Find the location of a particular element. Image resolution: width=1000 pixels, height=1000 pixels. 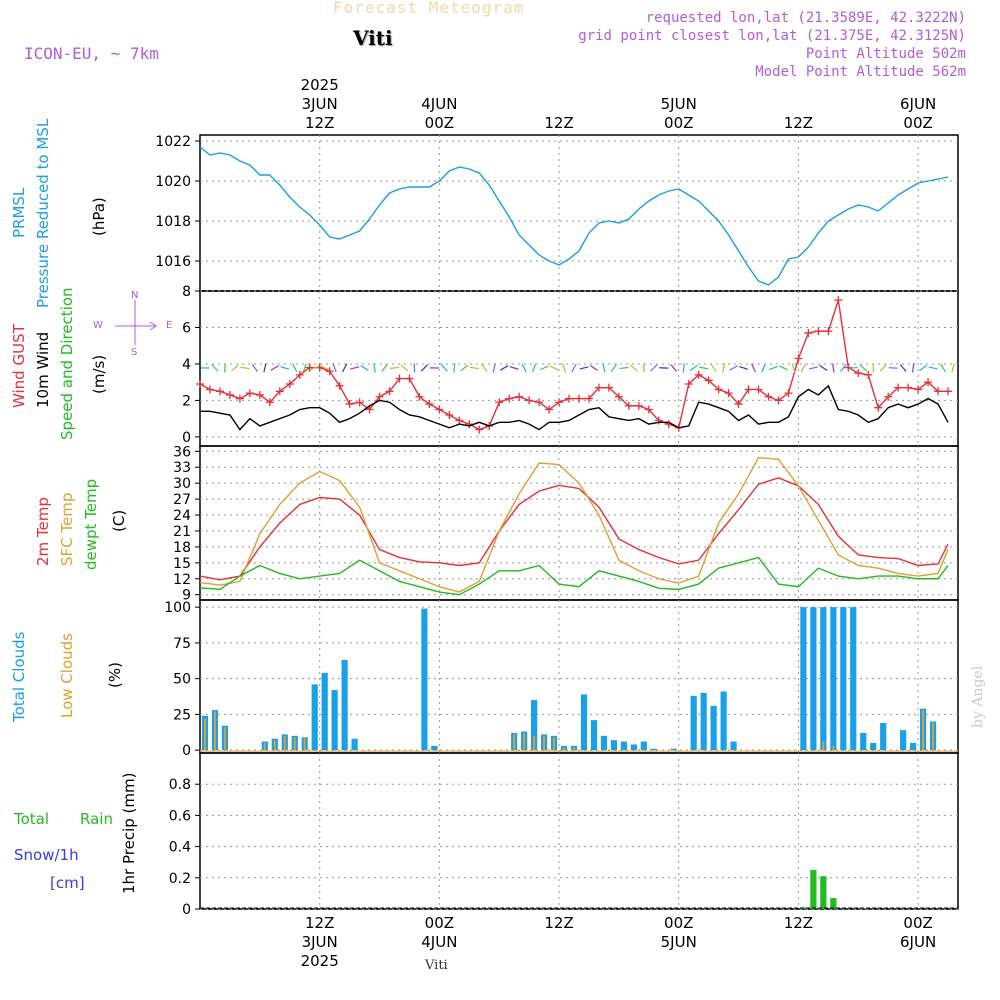

precip-snow-label: Snow/1h is located at coordinates (46, 855).